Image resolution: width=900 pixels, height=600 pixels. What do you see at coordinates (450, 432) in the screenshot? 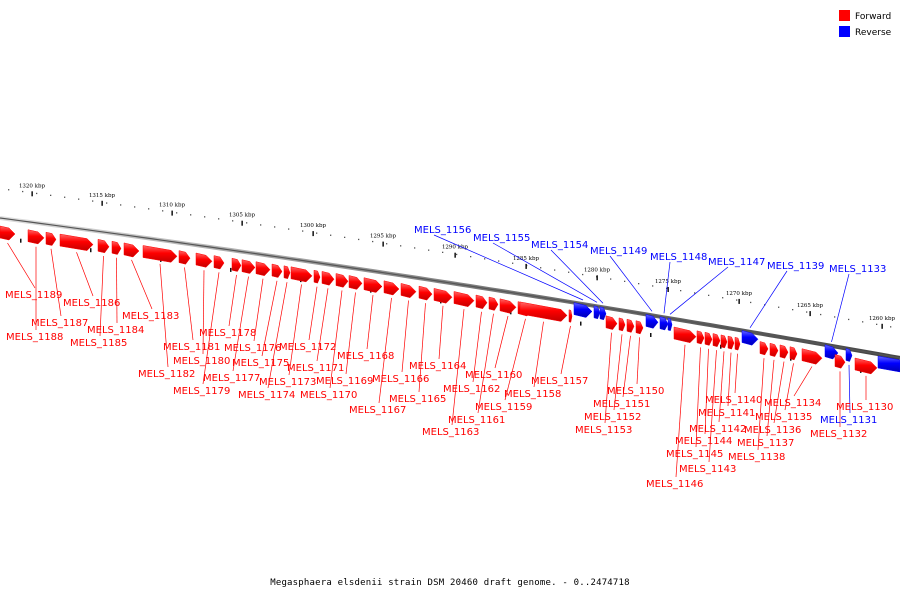
I see `gene-label-mels-1163: MELS_1163` at bounding box center [450, 432].